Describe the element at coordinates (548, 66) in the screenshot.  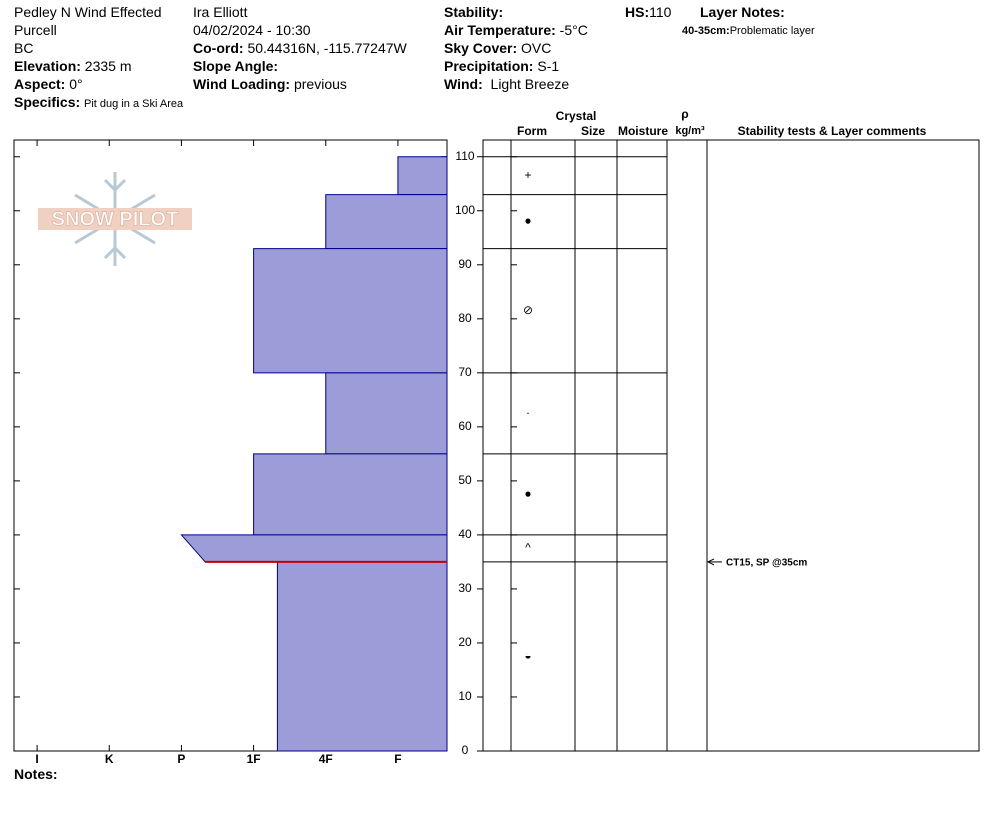
I see `field-value: S-1` at that location.